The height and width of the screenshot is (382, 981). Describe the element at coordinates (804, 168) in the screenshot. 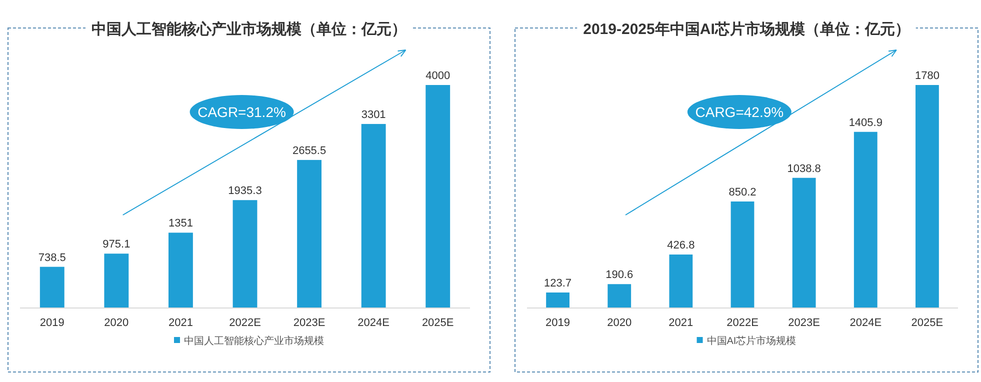

I see `data-label: 1038.8` at that location.